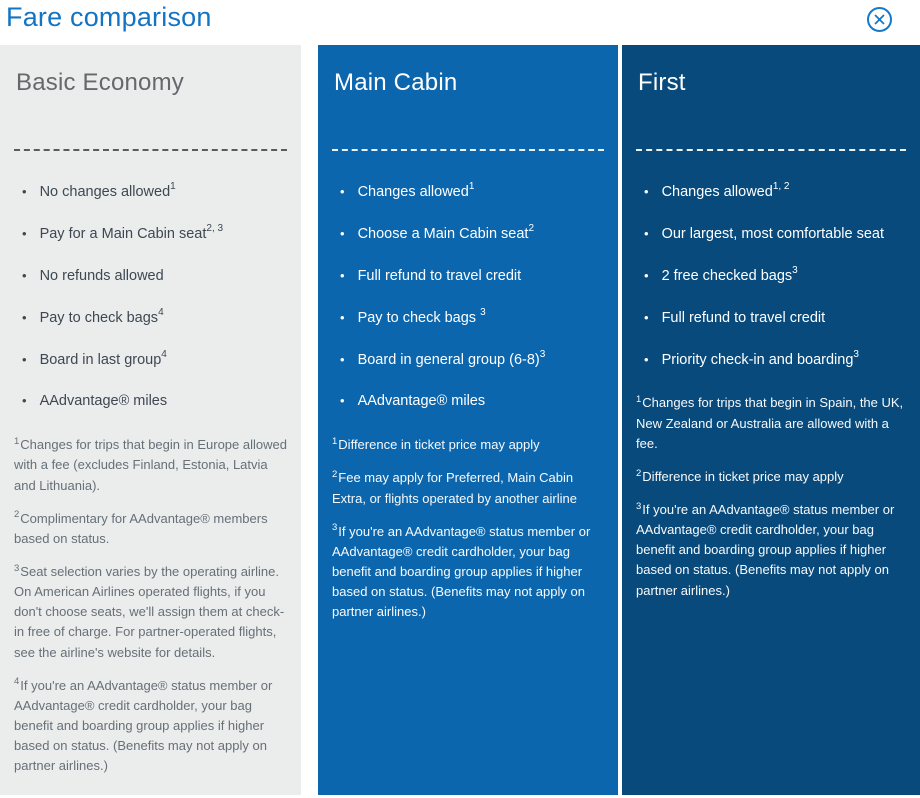 The height and width of the screenshot is (798, 920). I want to click on column-title-basic-economy: Basic Economy, so click(100, 82).